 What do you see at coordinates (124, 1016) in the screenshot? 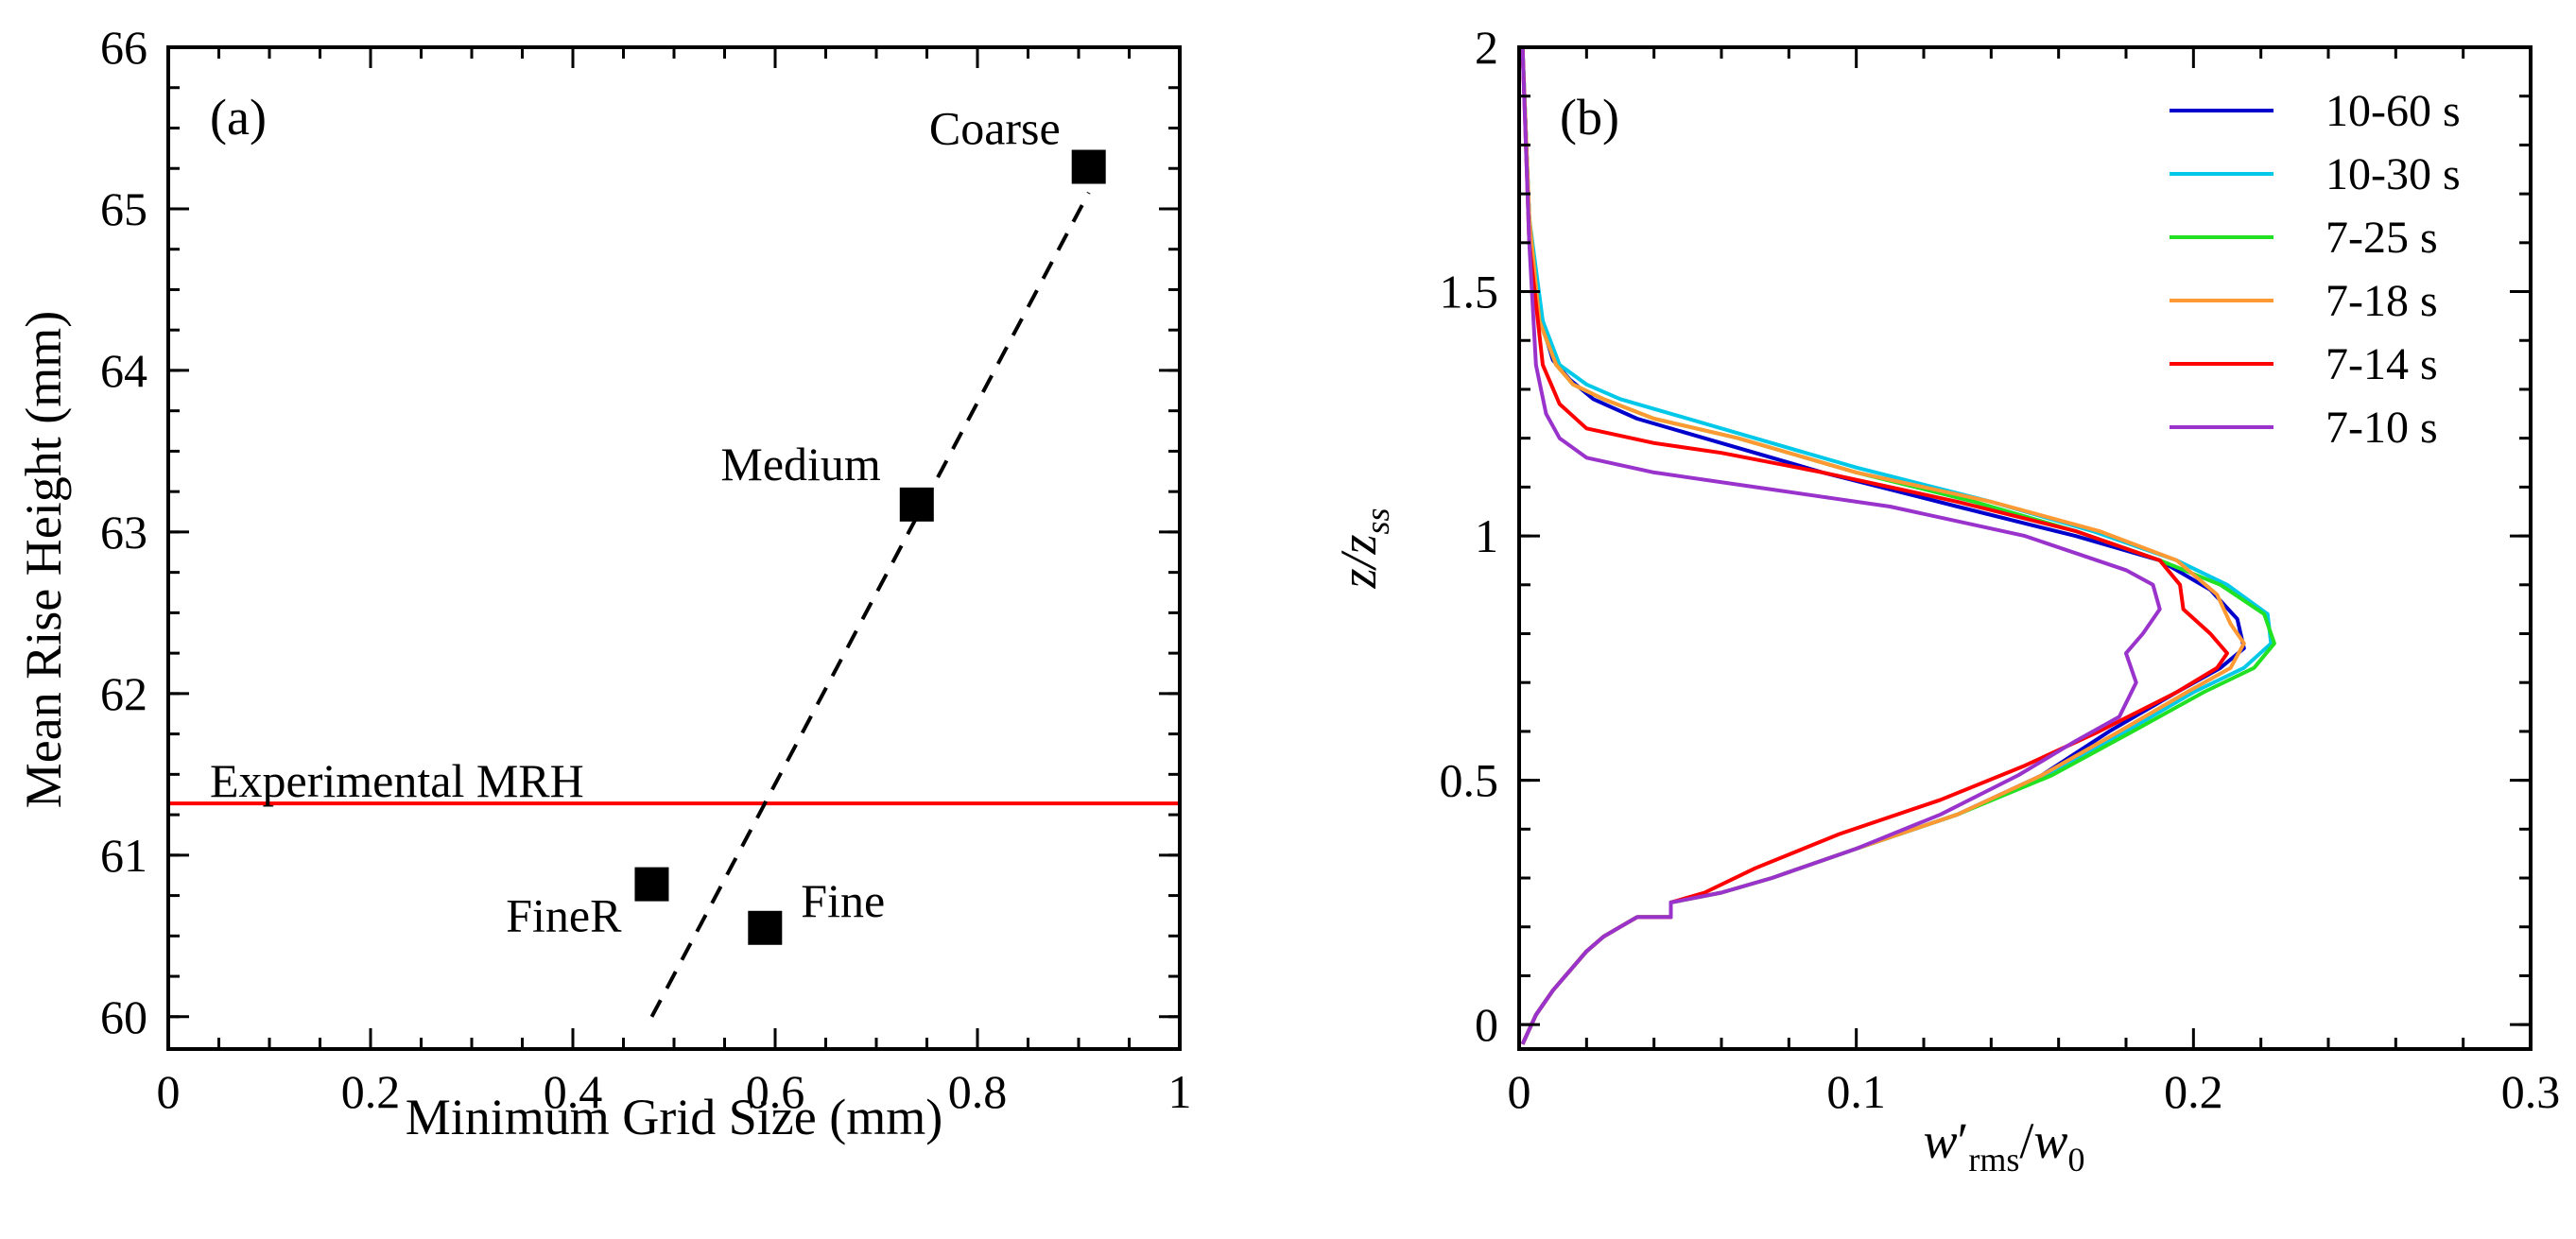
I see `y-tick-label: 60` at bounding box center [124, 1016].